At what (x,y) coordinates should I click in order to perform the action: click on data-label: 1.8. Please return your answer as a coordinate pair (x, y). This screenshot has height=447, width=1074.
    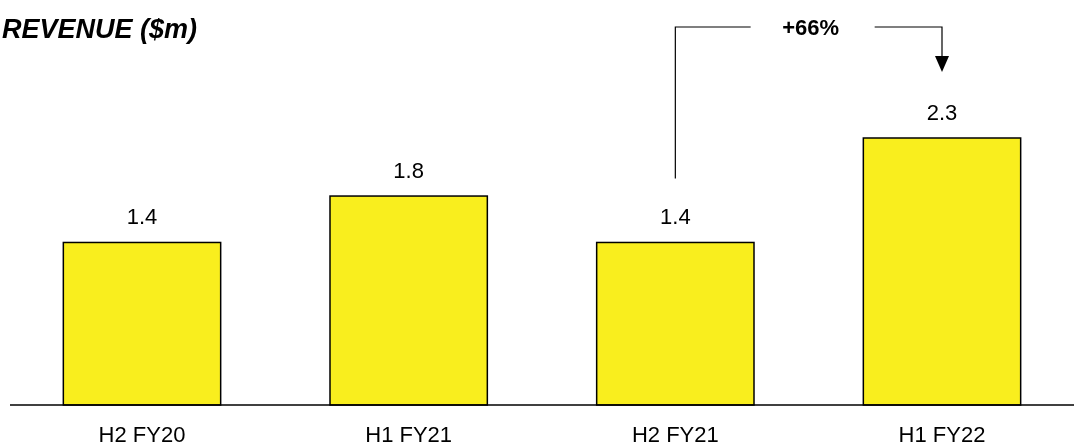
    Looking at the image, I should click on (408, 171).